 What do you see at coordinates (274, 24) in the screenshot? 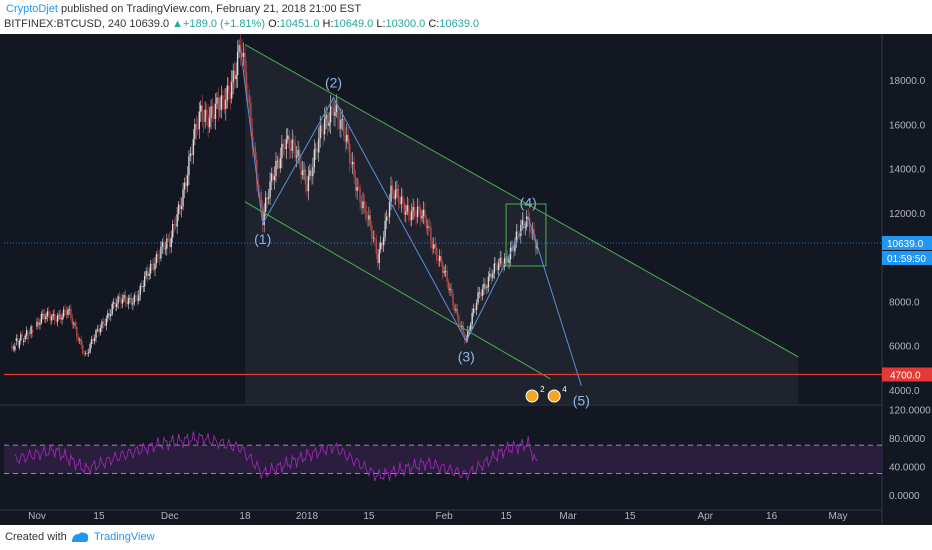
I see `open-label: O:` at bounding box center [274, 24].